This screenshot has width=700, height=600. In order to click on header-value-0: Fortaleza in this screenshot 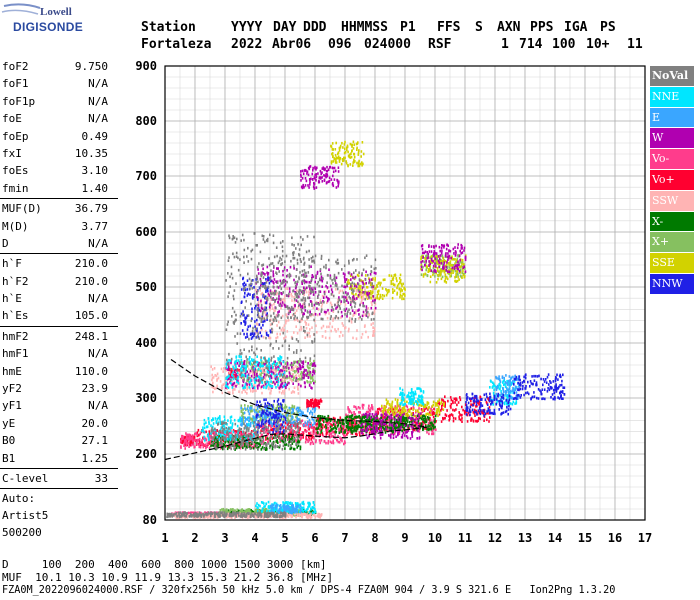, I will do `click(176, 44)`.